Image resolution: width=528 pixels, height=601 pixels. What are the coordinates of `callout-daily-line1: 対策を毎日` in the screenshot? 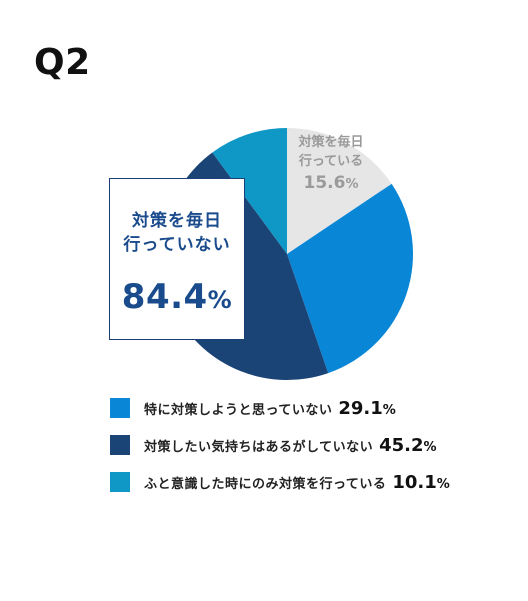 It's located at (331, 142).